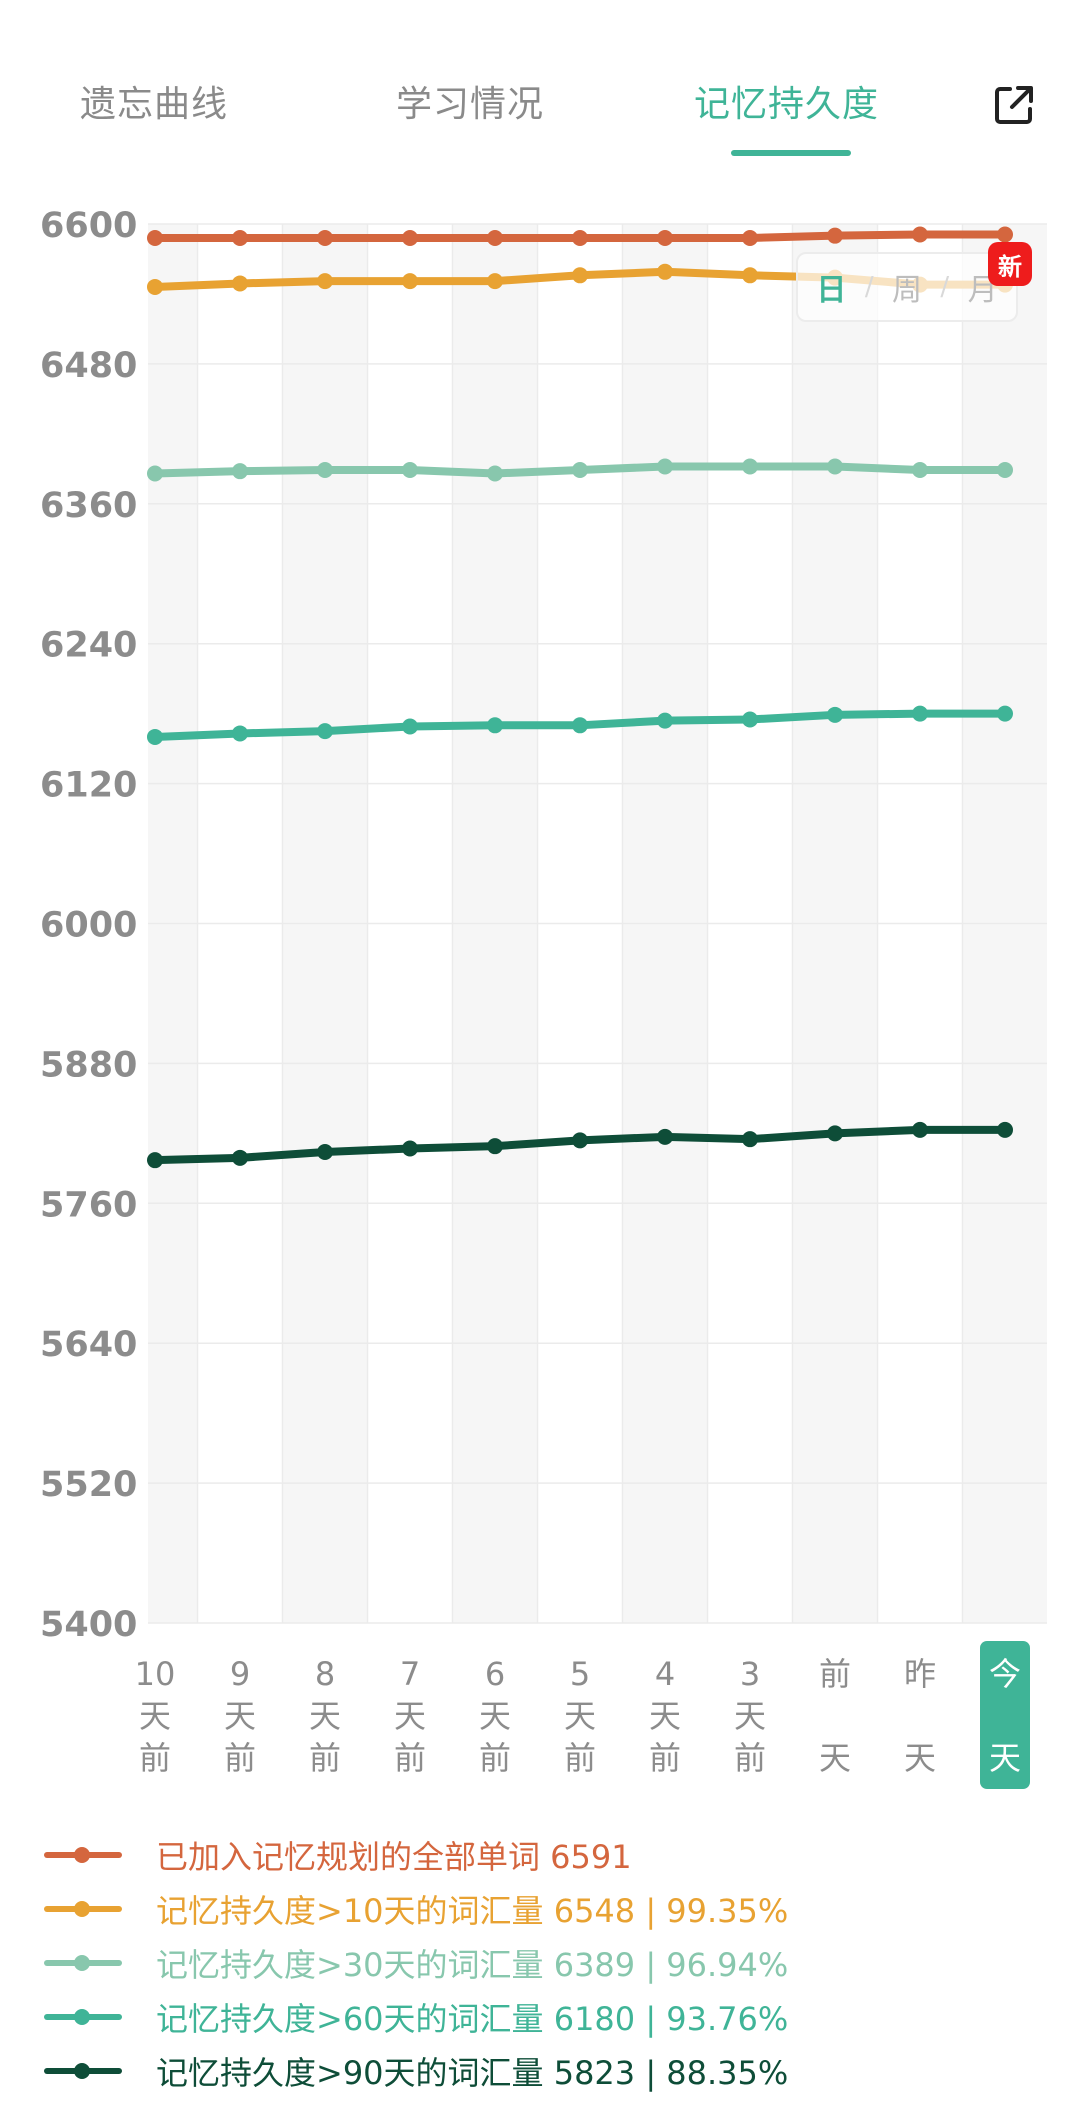  What do you see at coordinates (906, 290) in the screenshot?
I see `period-week: 周` at bounding box center [906, 290].